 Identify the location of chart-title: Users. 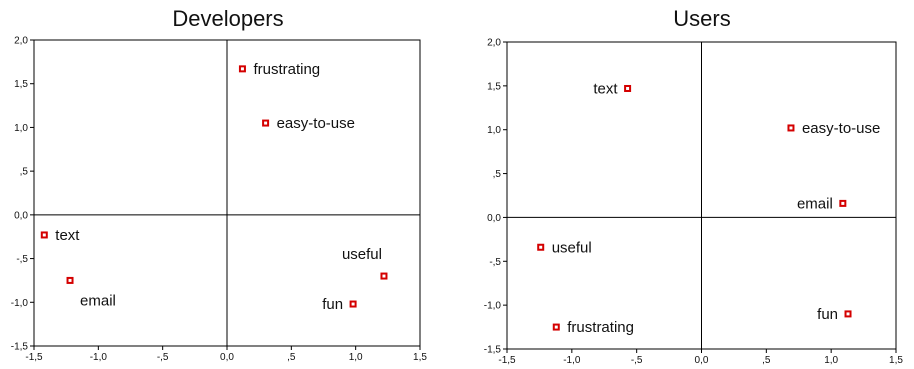
(701, 18).